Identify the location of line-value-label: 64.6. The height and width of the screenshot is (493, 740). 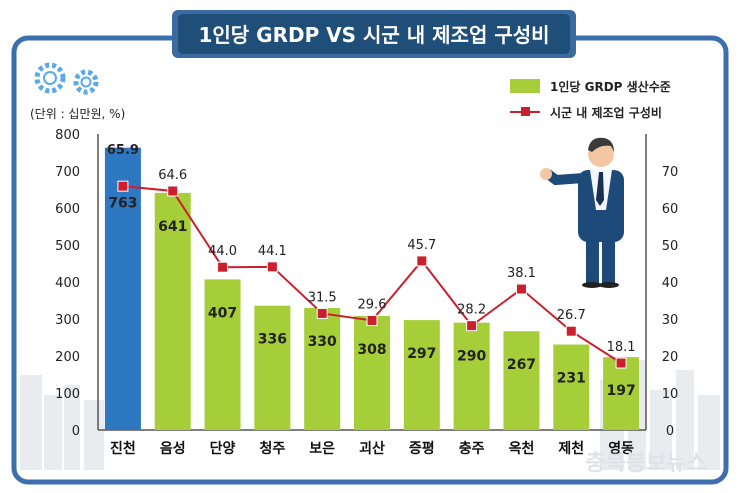
(172, 175).